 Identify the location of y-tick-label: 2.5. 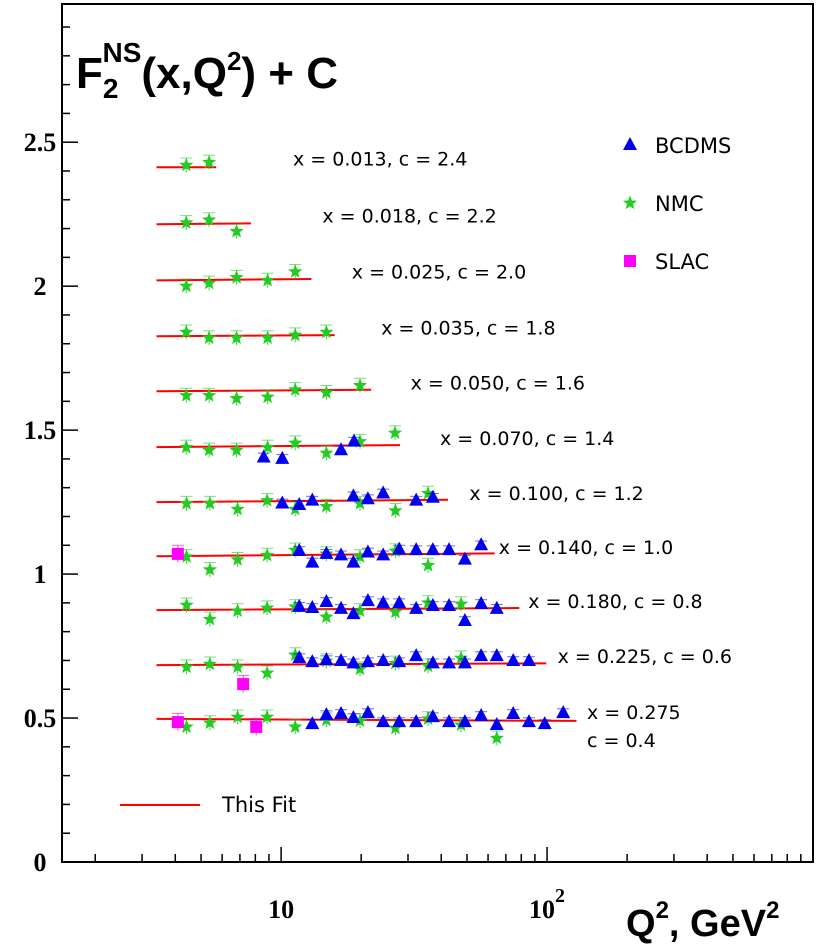
(40, 142).